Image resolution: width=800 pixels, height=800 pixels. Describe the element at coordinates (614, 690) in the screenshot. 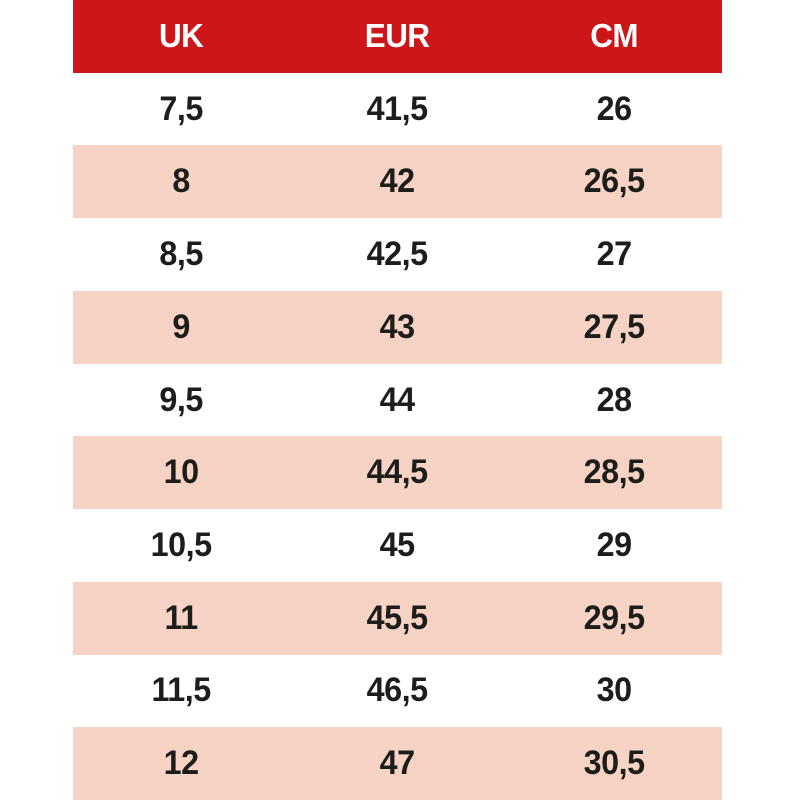

I see `table-cell-cm: 30` at that location.